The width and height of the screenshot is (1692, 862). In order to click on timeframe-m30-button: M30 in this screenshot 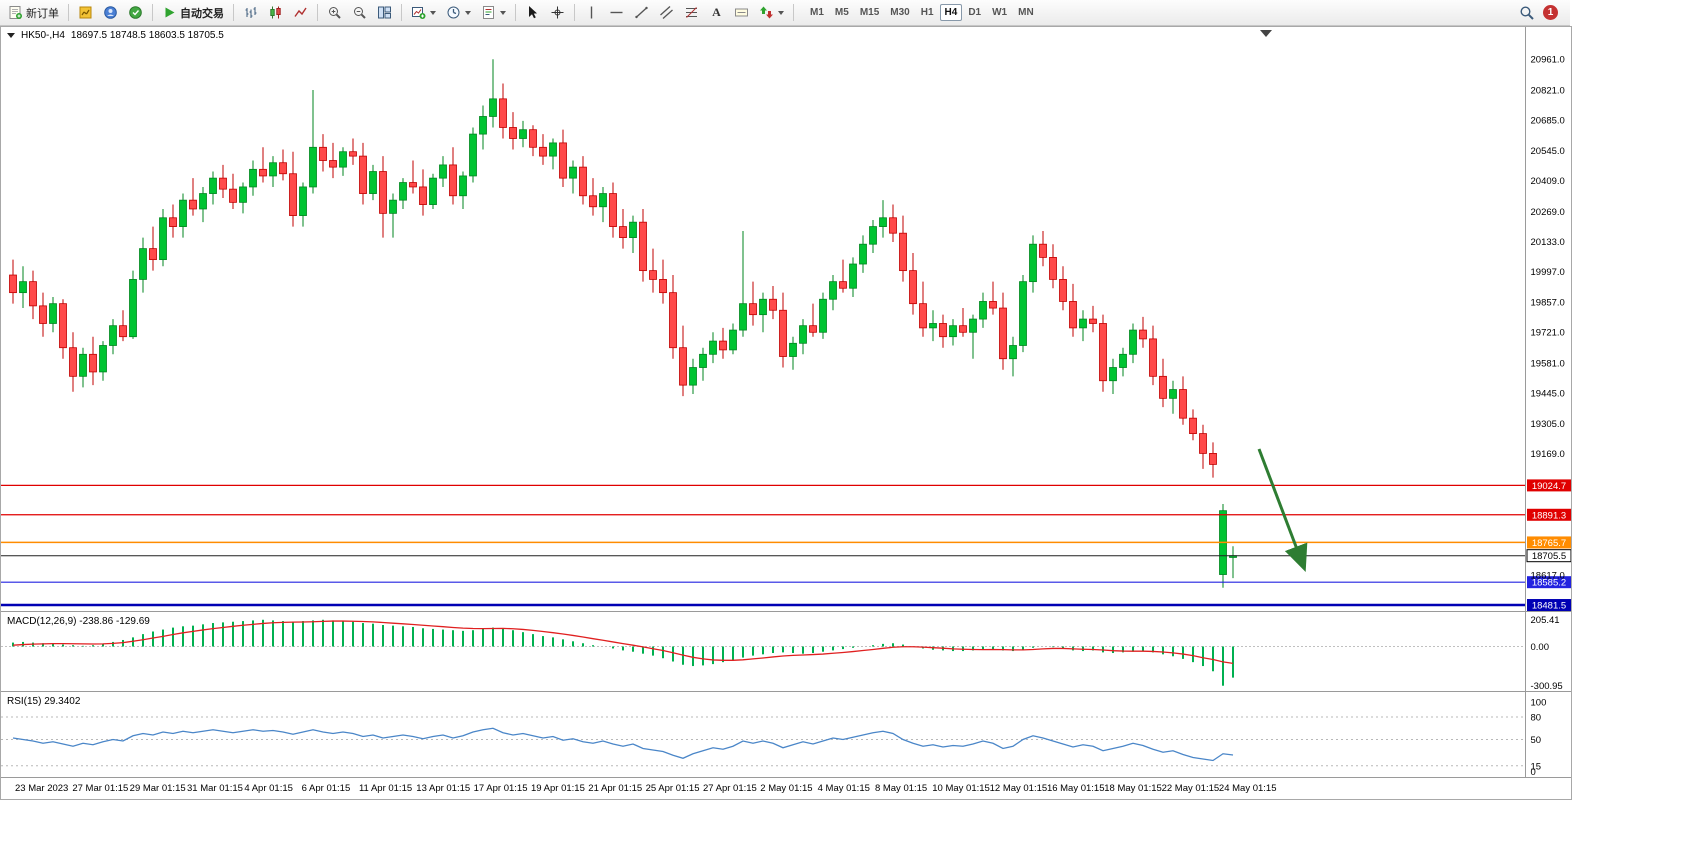, I will do `click(899, 12)`.